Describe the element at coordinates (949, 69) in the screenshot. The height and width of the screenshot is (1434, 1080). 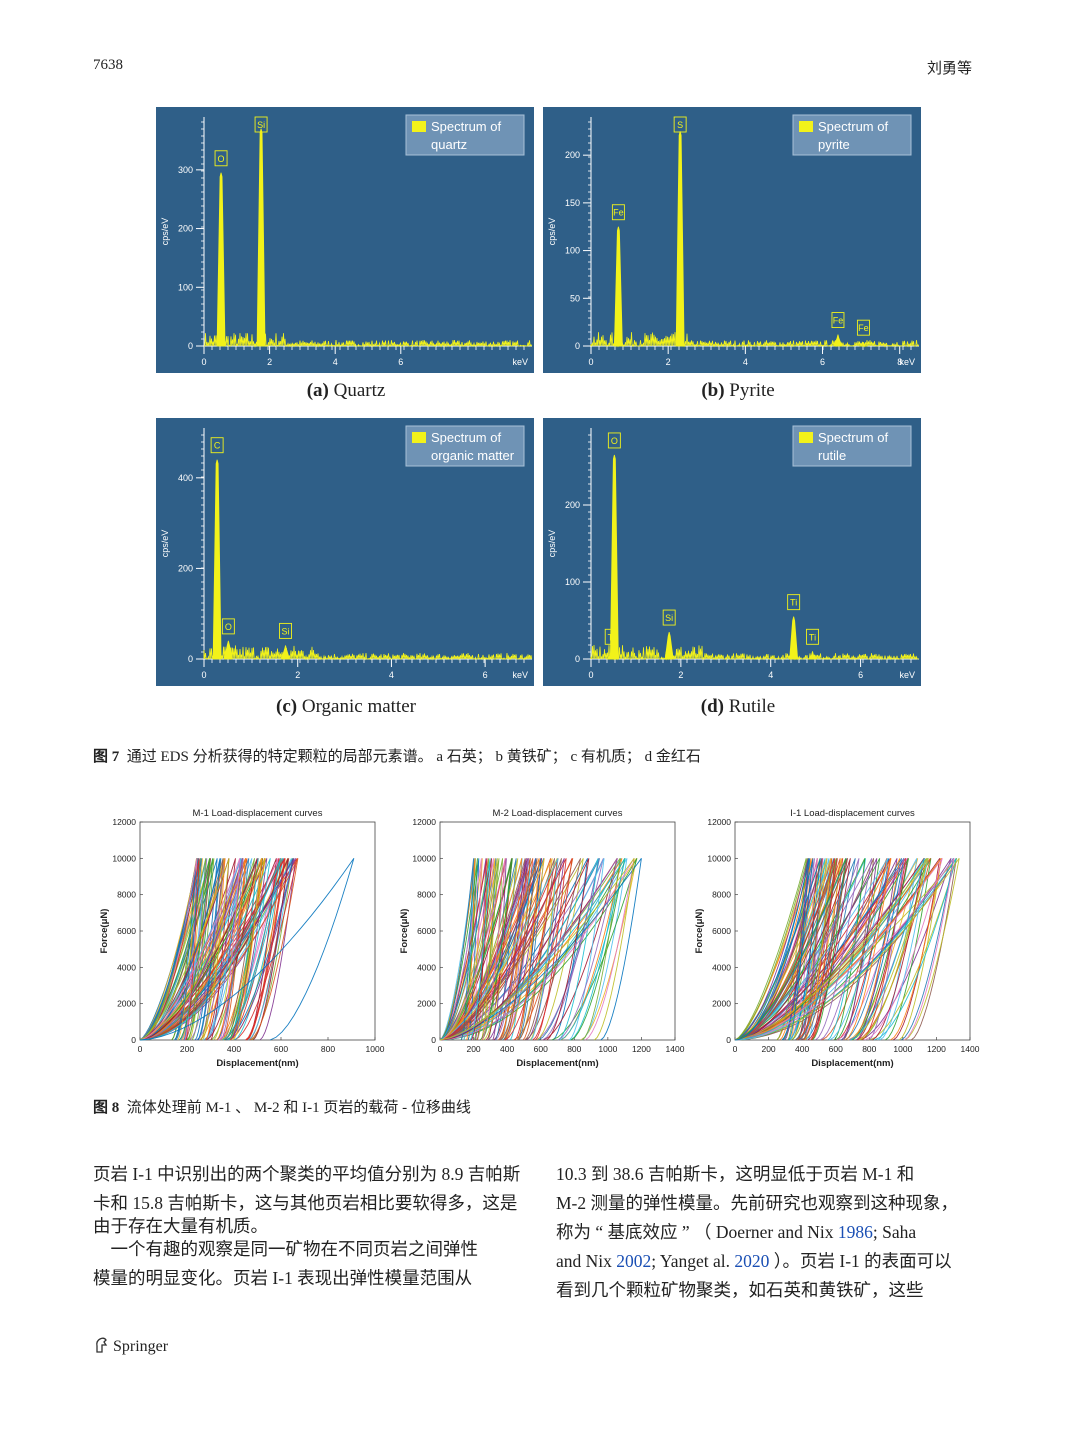
I see `running-header-author: 刘勇等` at that location.